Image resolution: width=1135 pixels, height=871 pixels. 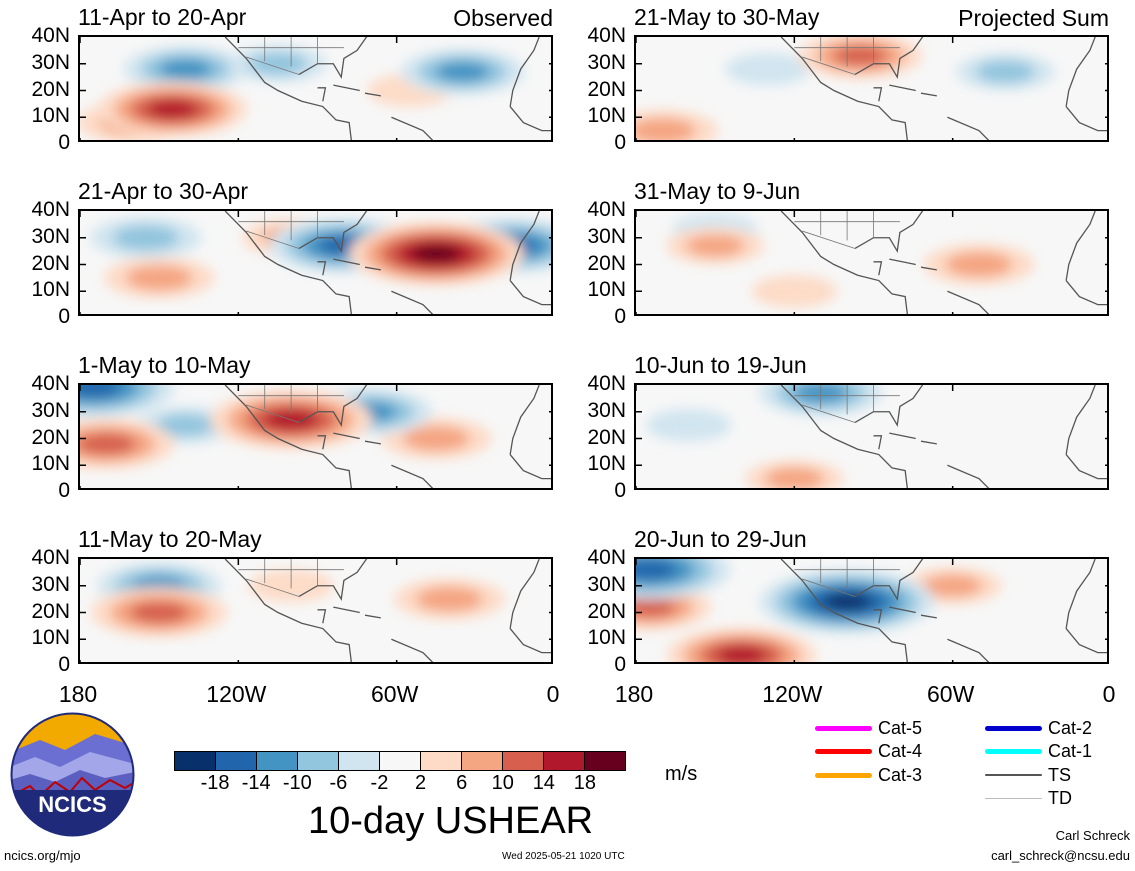 What do you see at coordinates (1070, 727) in the screenshot?
I see `legend-label: Cat-2` at bounding box center [1070, 727].